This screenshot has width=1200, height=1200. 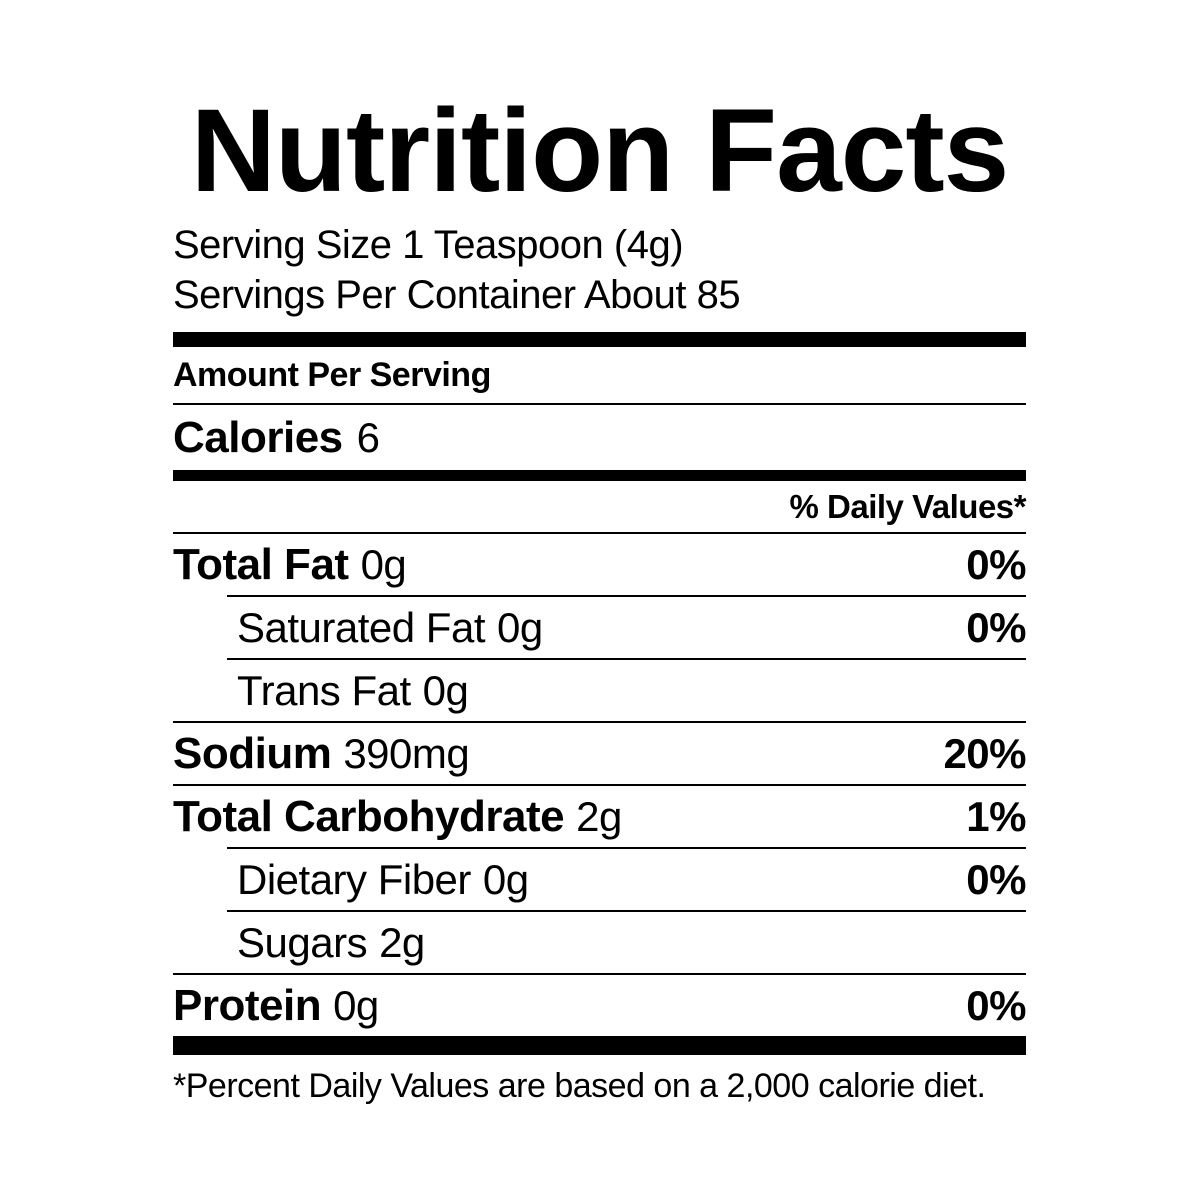 What do you see at coordinates (599, 563) in the screenshot?
I see `nutrient-row: Total Fat 0g 0%` at bounding box center [599, 563].